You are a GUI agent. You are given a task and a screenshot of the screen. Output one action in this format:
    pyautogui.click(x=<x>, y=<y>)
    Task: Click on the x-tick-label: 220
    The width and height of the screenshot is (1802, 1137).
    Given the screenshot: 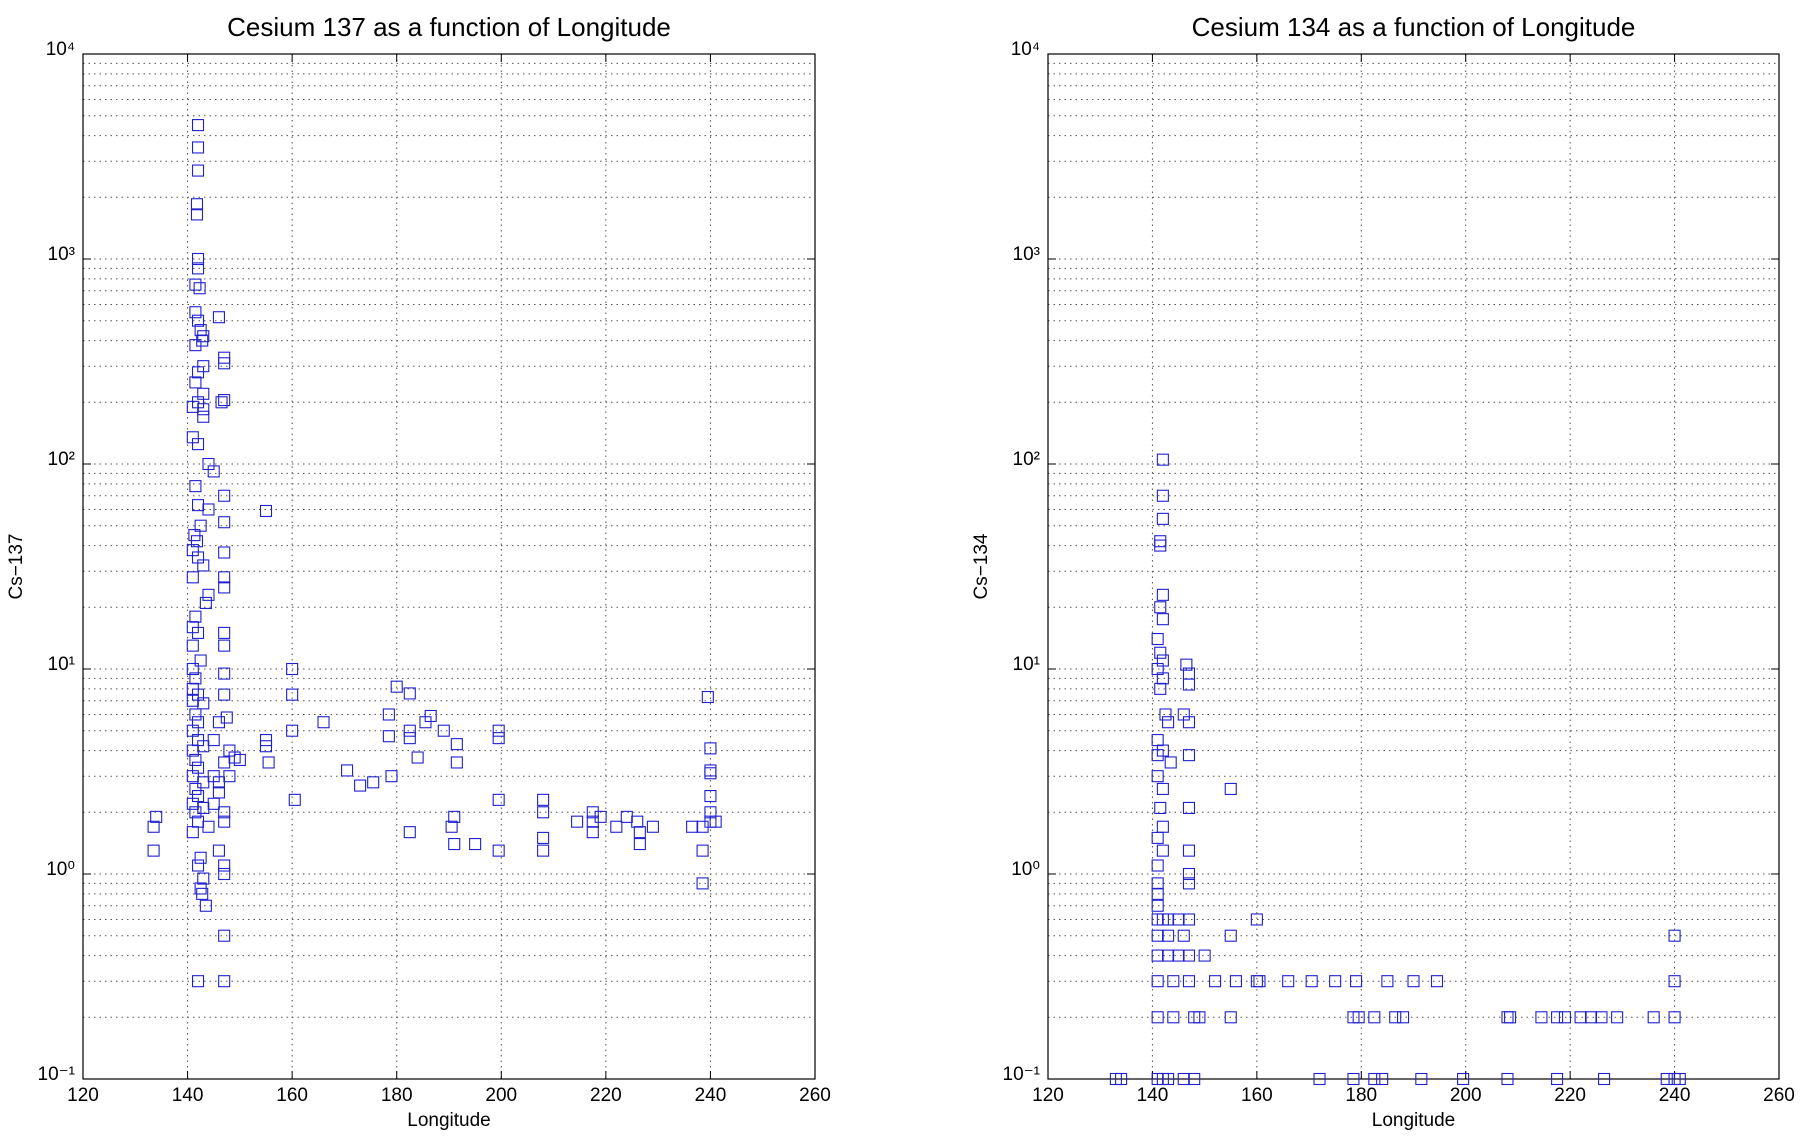 What is the action you would take?
    pyautogui.click(x=606, y=1095)
    